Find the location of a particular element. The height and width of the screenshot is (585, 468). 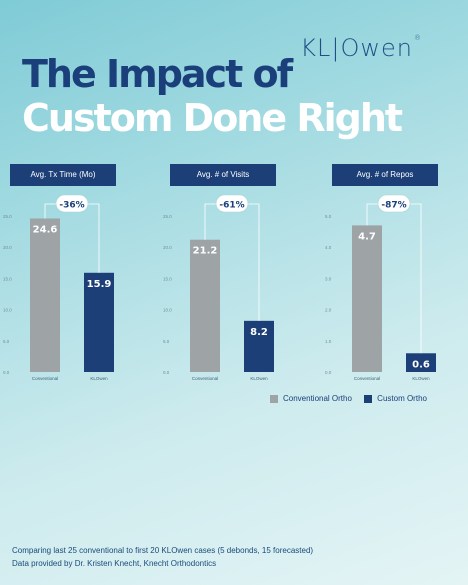

legend-item-custom: Custom Ortho is located at coordinates (395, 398).